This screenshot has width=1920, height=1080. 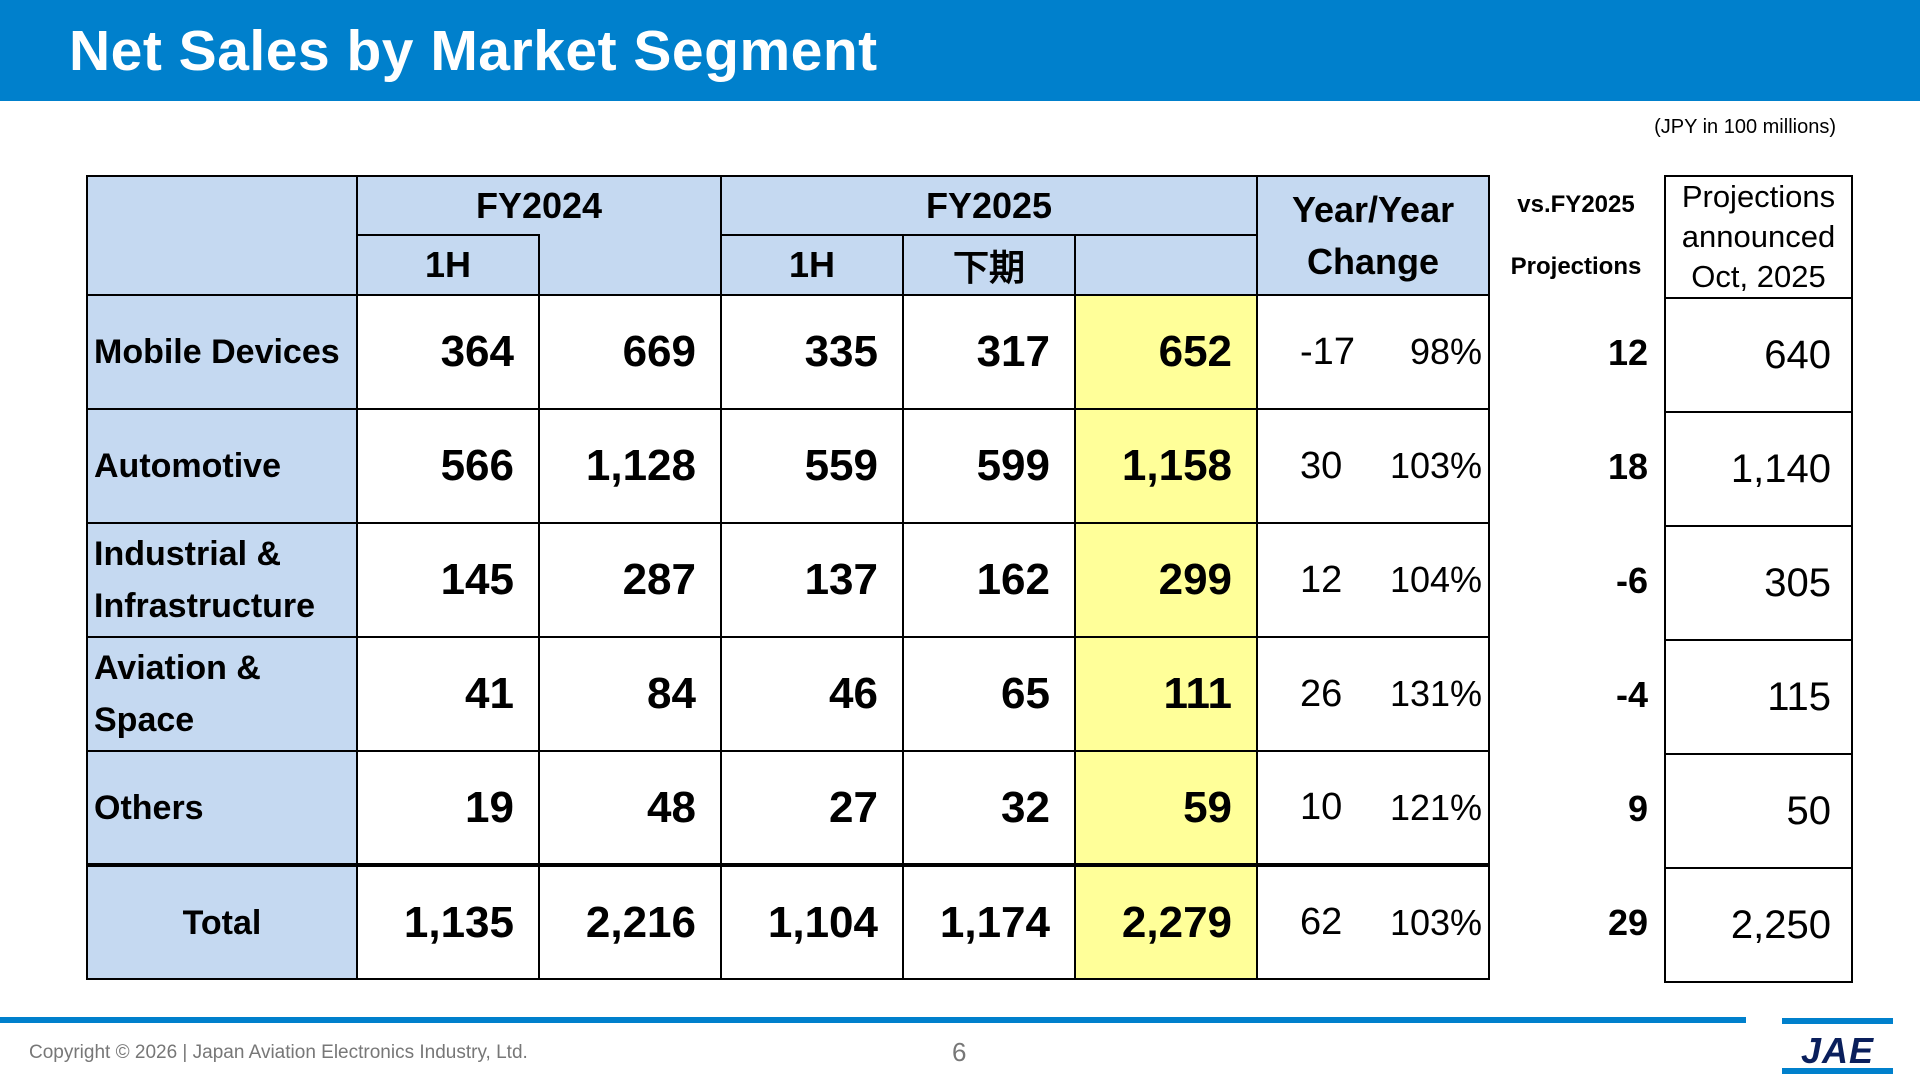 I want to click on cell-fy2025-total: 1,158, so click(x=1166, y=466).